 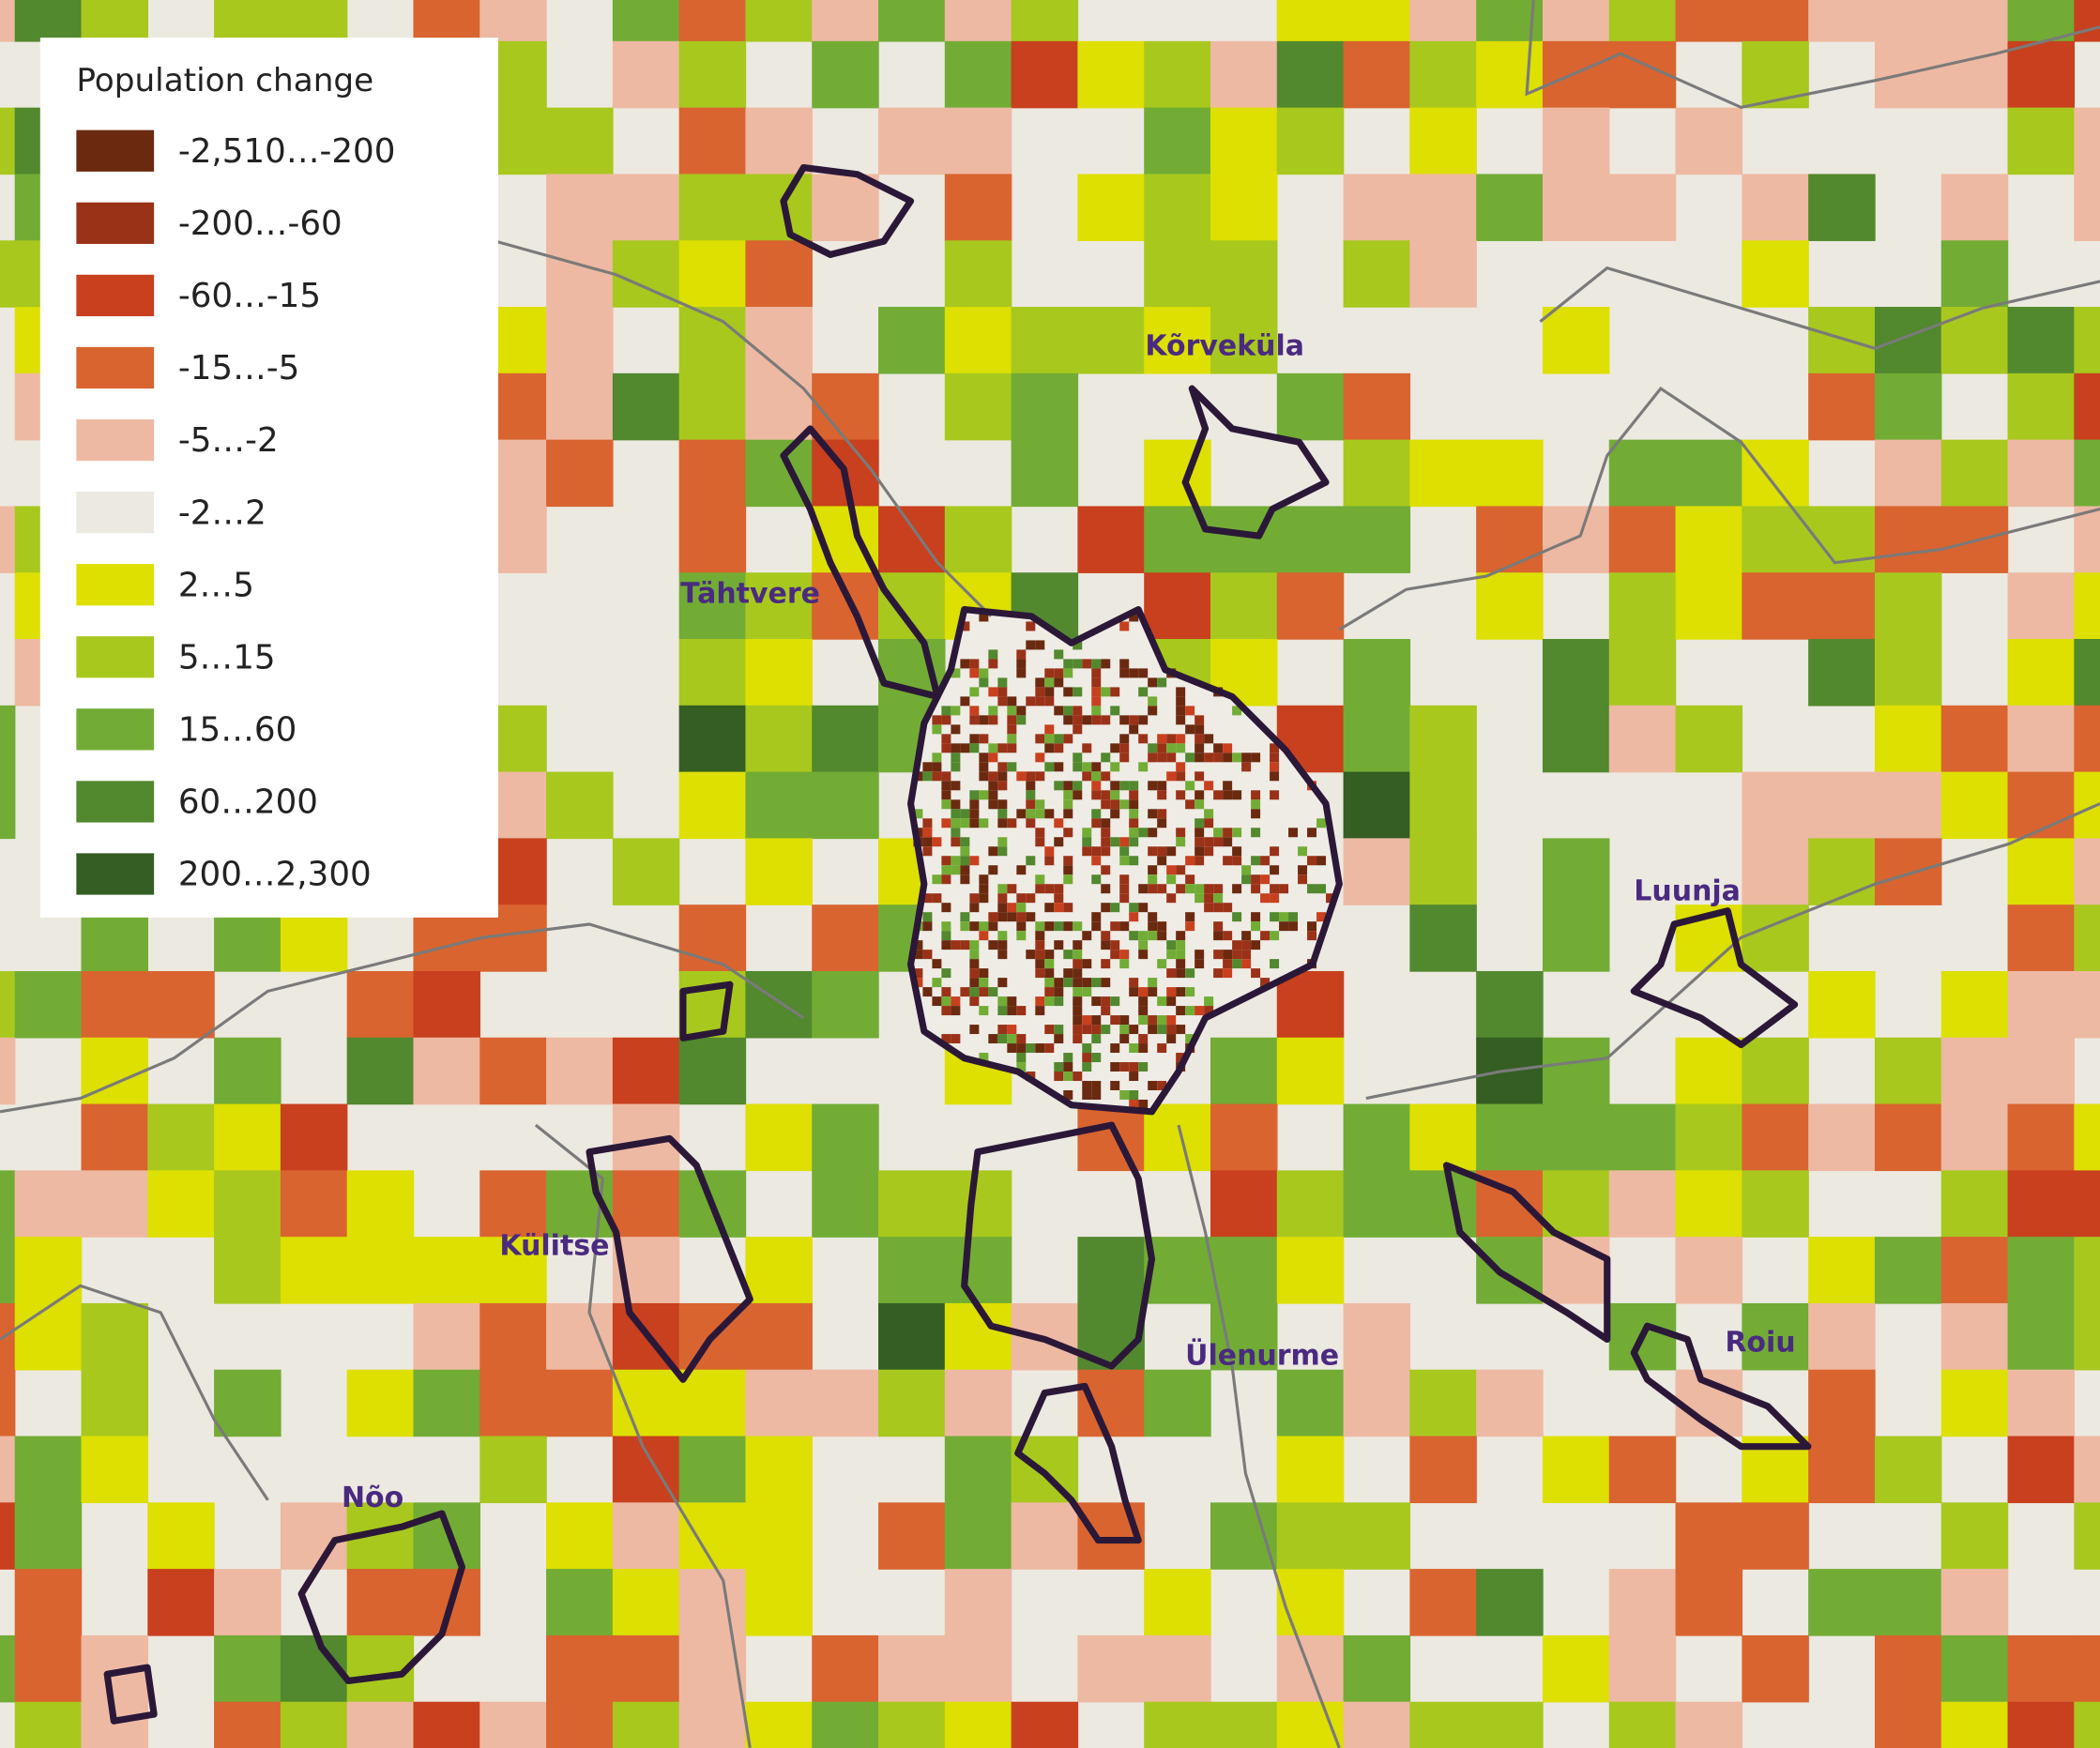 I want to click on legend-swatch, so click(x=115, y=874).